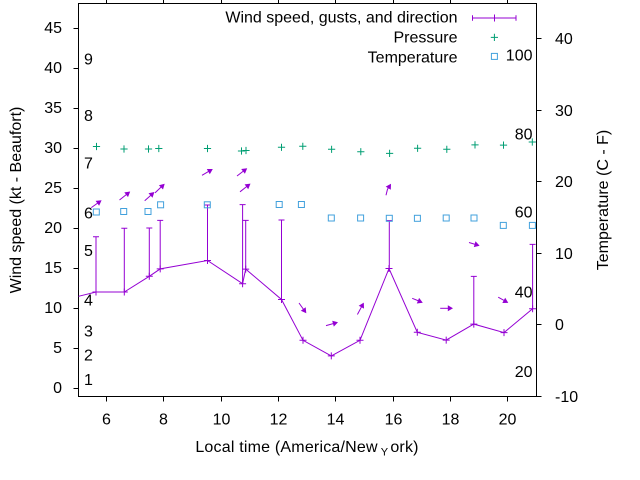 The width and height of the screenshot is (640, 480). I want to click on svg-text: 4, so click(88, 301).